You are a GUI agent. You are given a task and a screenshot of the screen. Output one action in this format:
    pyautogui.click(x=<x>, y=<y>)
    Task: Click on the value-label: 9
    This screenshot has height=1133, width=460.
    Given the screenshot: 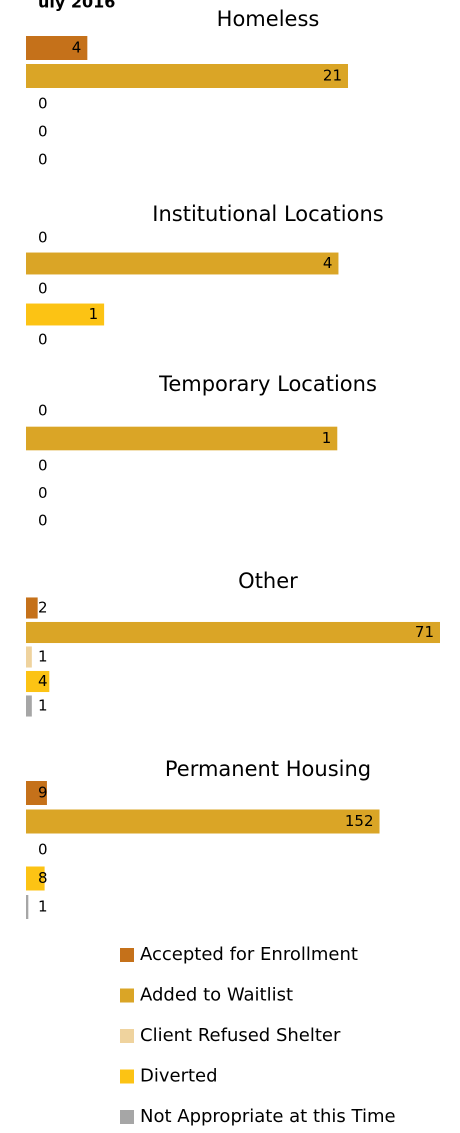 What is the action you would take?
    pyautogui.click(x=43, y=793)
    